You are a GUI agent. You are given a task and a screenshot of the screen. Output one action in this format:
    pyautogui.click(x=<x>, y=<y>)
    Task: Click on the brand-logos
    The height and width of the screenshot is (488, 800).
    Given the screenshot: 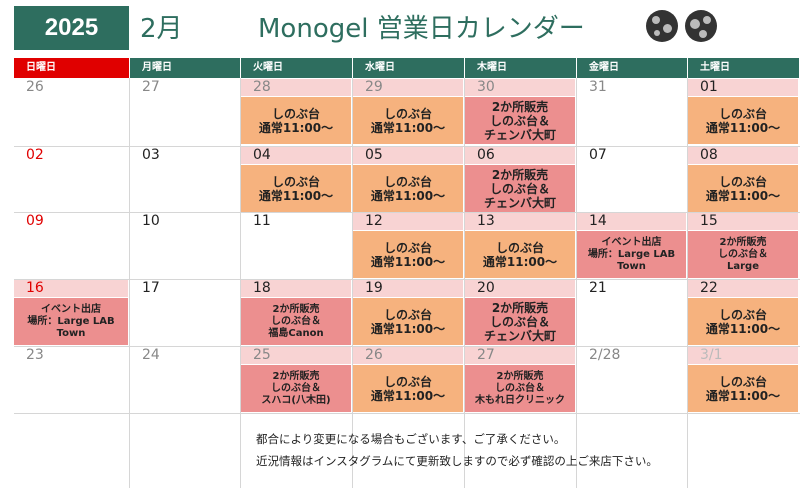 What is the action you would take?
    pyautogui.click(x=682, y=27)
    